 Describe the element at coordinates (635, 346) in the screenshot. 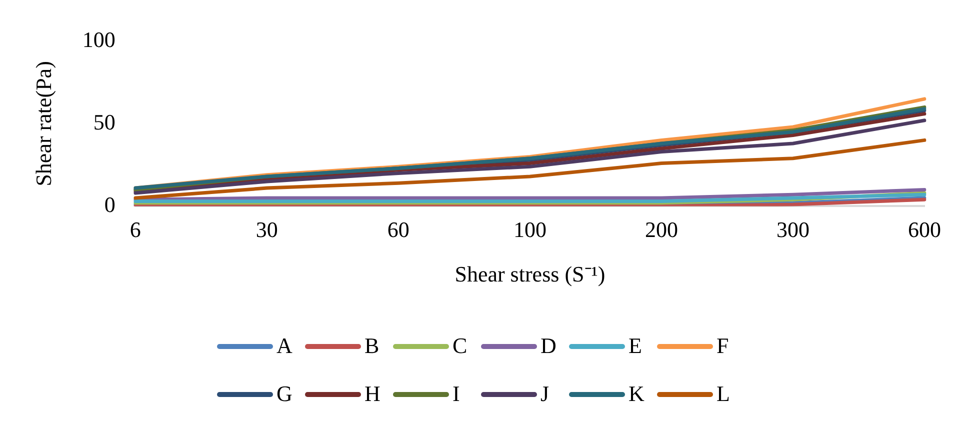

I see `legend-label: E` at that location.